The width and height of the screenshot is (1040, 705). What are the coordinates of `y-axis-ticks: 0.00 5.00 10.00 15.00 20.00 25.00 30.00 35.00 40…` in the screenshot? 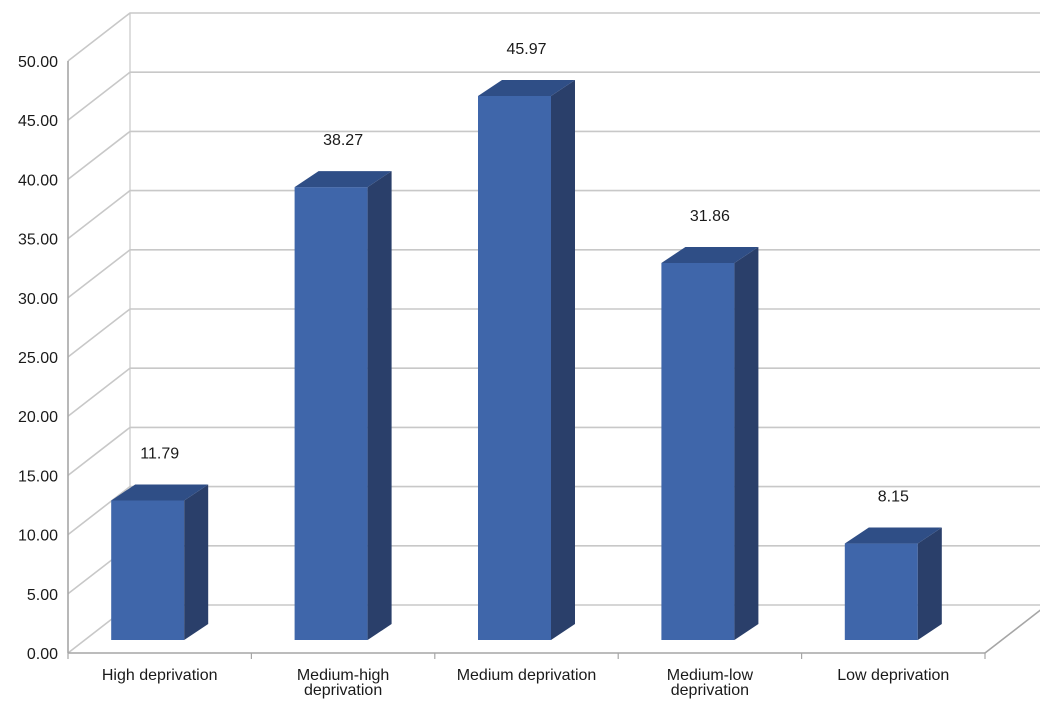 It's located at (38, 358).